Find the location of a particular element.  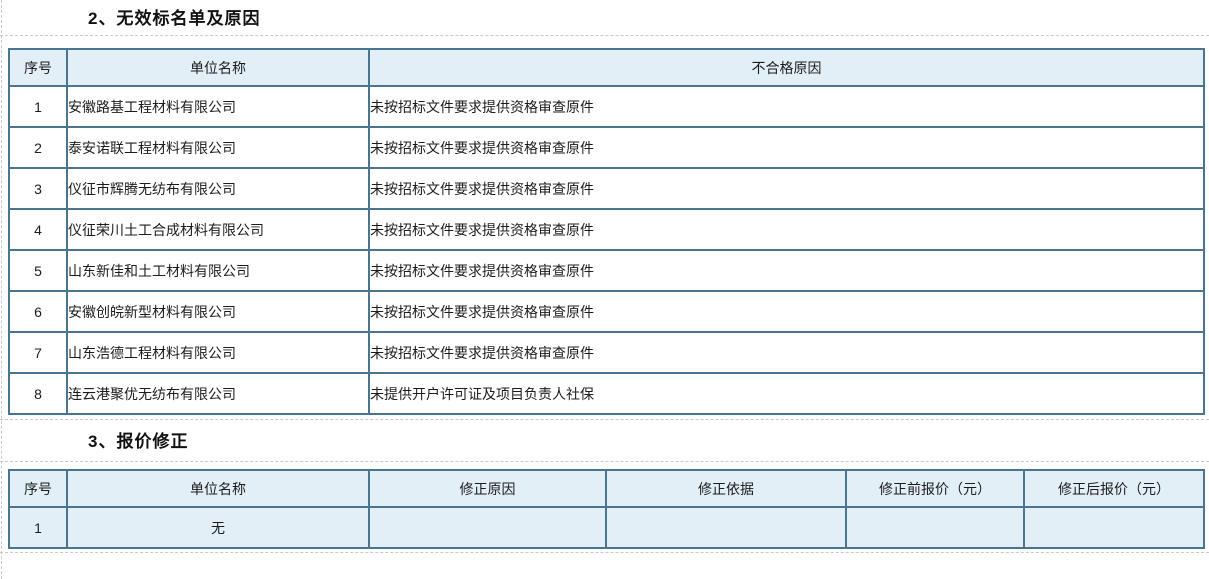

cell-company: 山东新佳和土工材料有限公司 is located at coordinates (218, 270).